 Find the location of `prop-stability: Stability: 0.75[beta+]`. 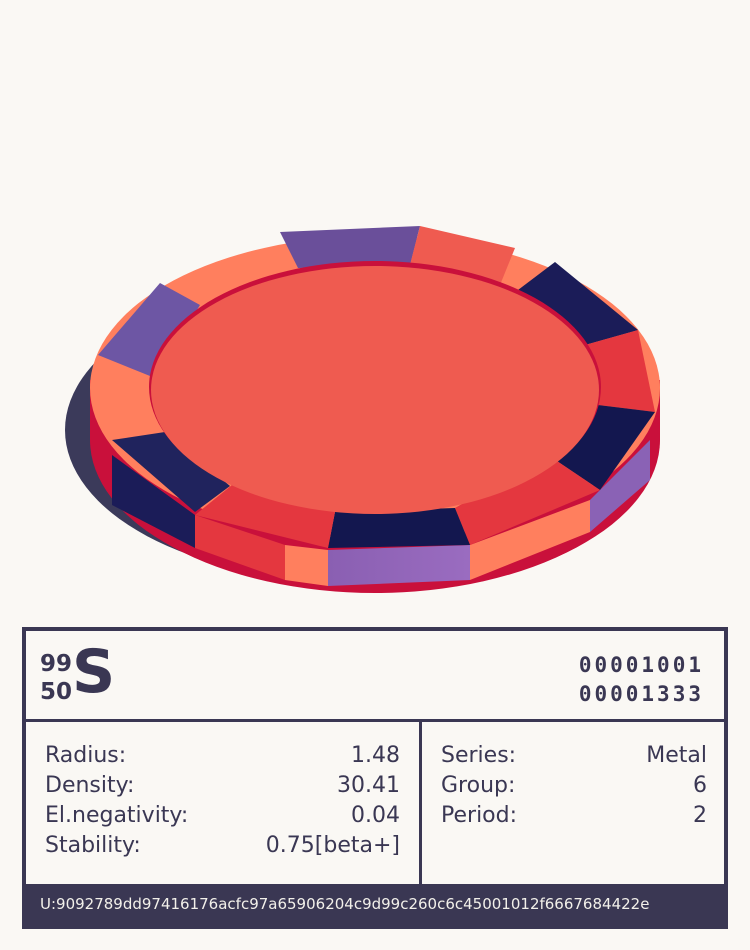

prop-stability: Stability: 0.75[beta+] is located at coordinates (222, 846).